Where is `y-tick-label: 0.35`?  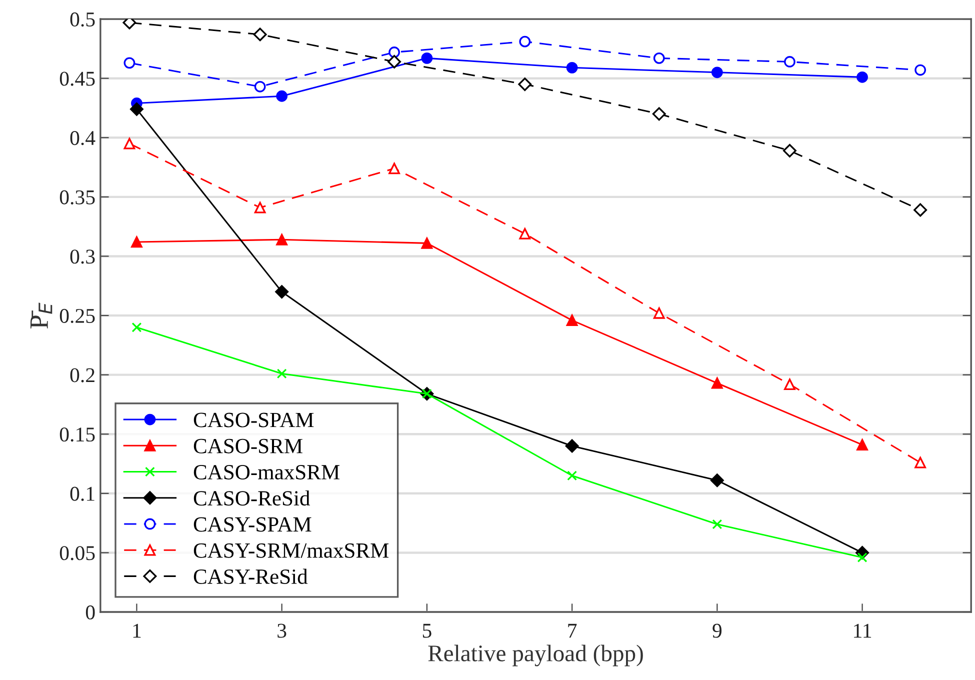 y-tick-label: 0.35 is located at coordinates (77, 197).